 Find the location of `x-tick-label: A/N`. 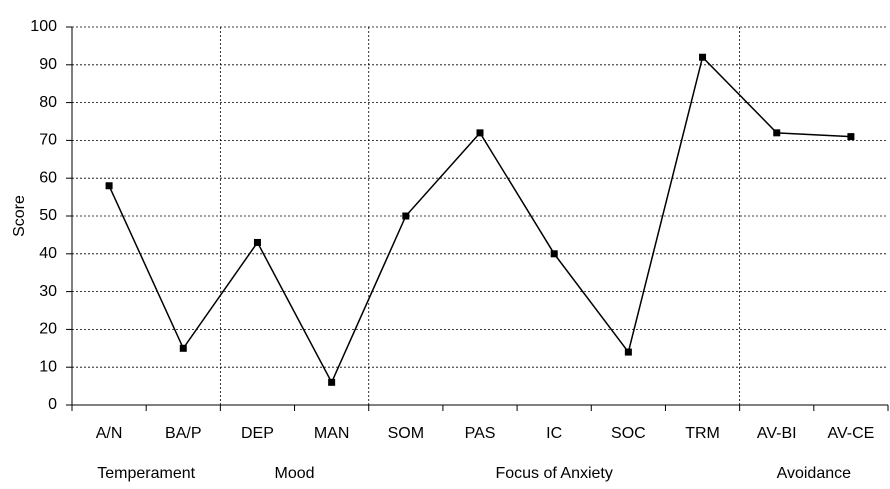

x-tick-label: A/N is located at coordinates (109, 433).